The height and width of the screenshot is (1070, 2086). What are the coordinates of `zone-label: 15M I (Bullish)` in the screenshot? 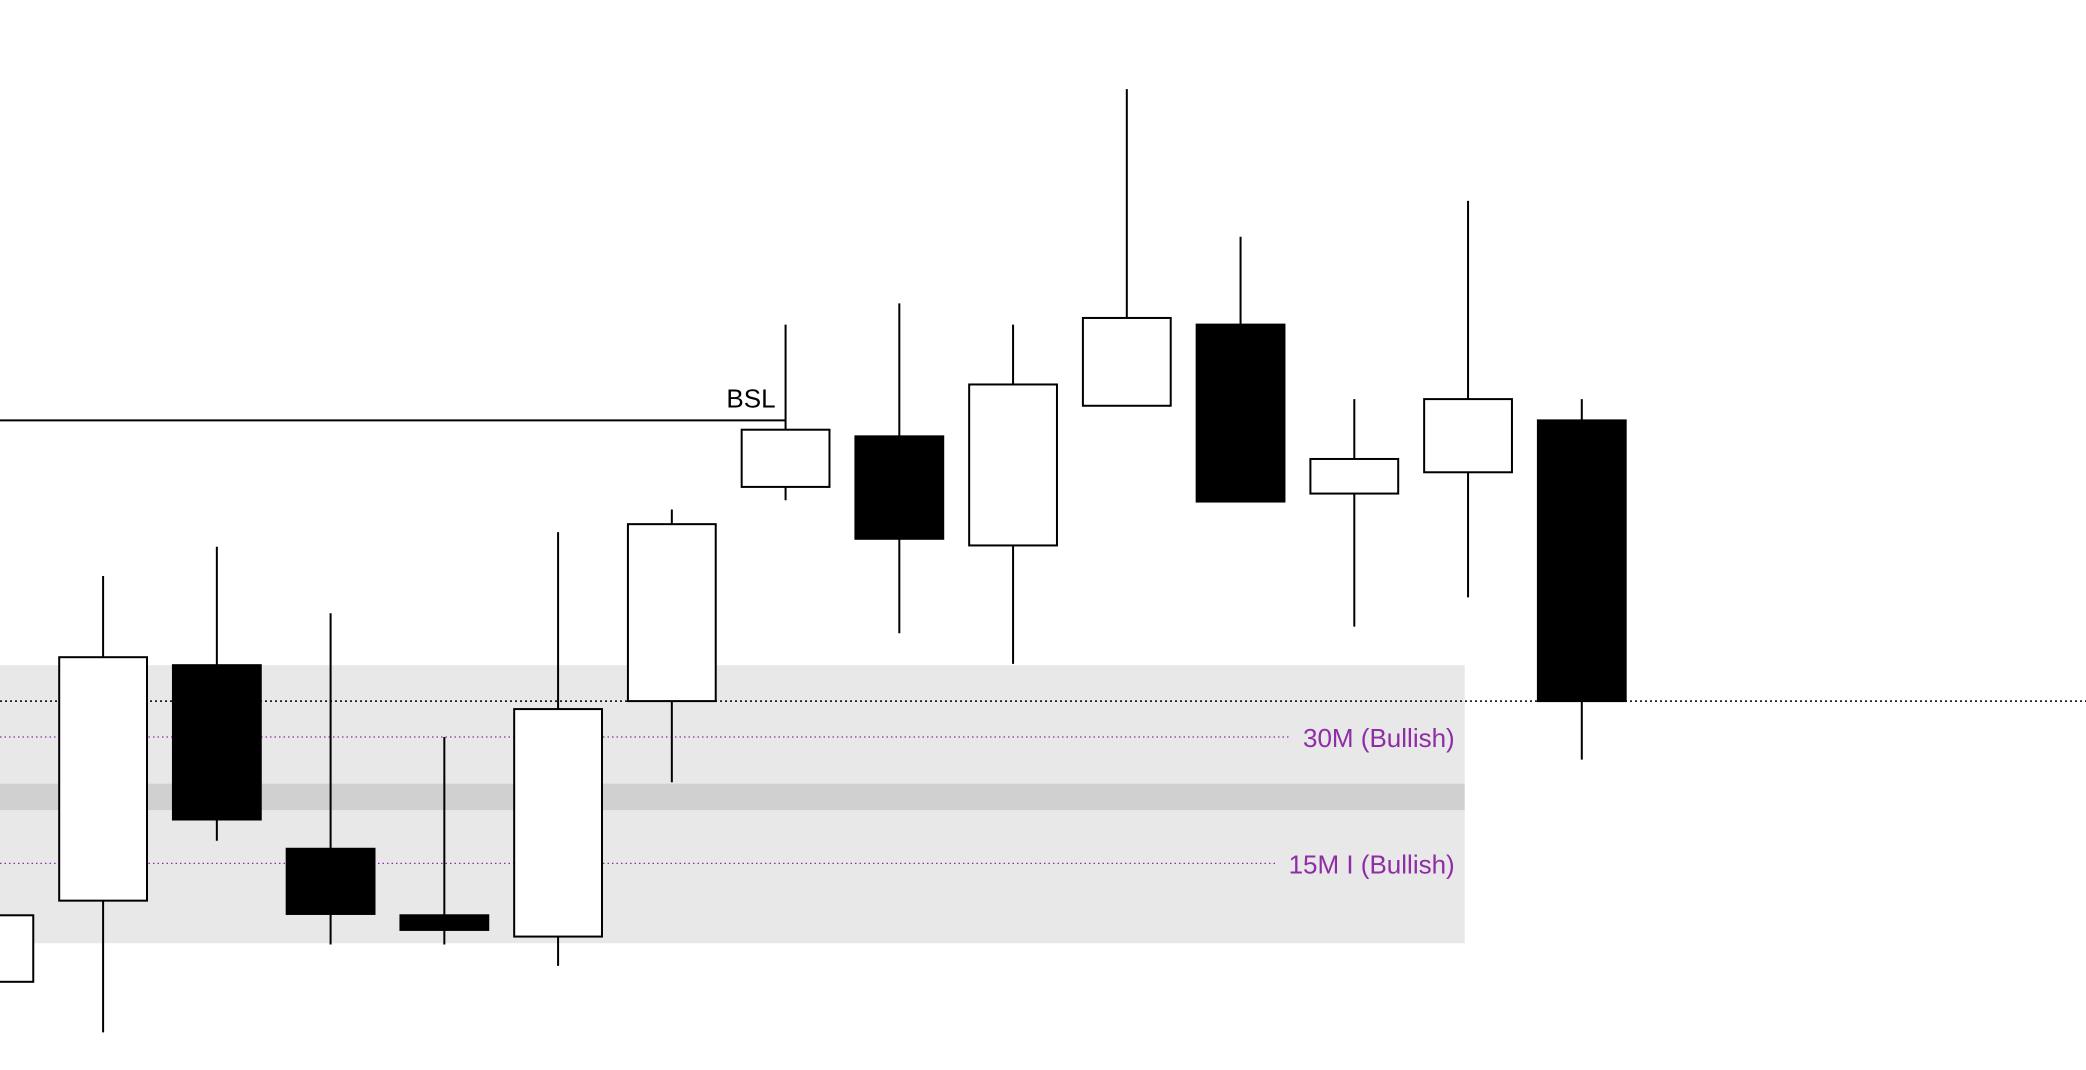 It's located at (1372, 864).